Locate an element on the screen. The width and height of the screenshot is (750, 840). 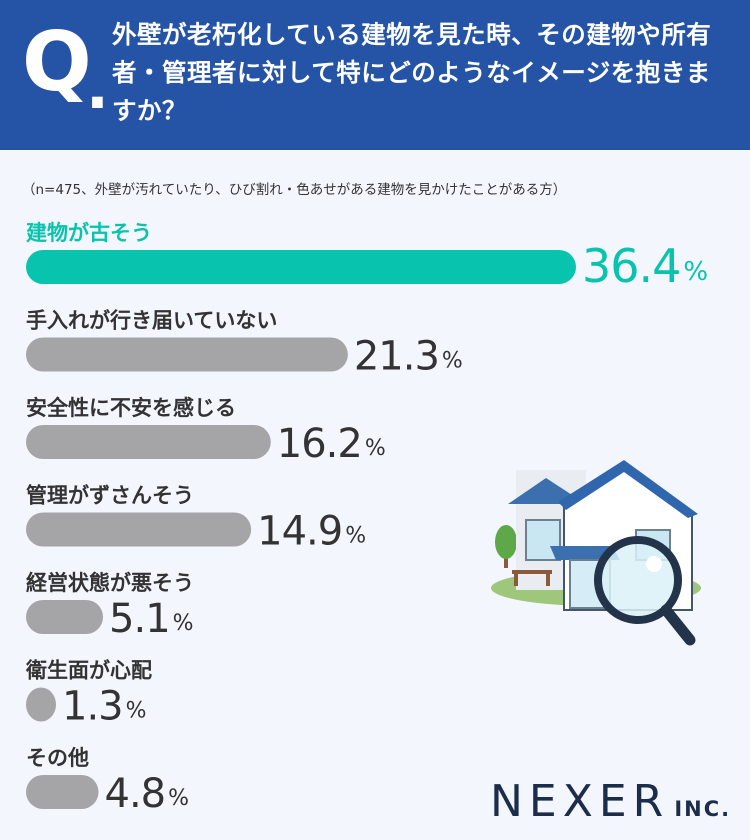
nexer-logo-suffix: INC. is located at coordinates (703, 809).